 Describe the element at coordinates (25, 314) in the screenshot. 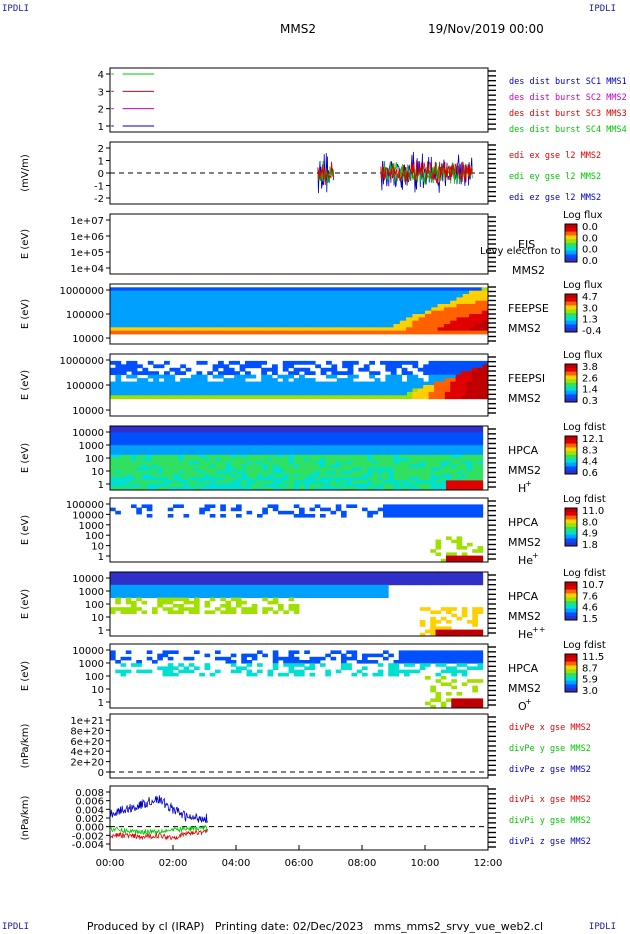

I see `y-axis-label: E (eV)` at that location.